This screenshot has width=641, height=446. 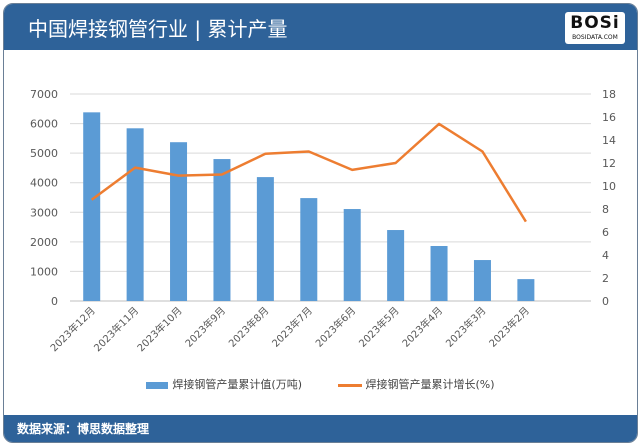 I want to click on x-tick-label: 2023年4月, so click(x=422, y=327).